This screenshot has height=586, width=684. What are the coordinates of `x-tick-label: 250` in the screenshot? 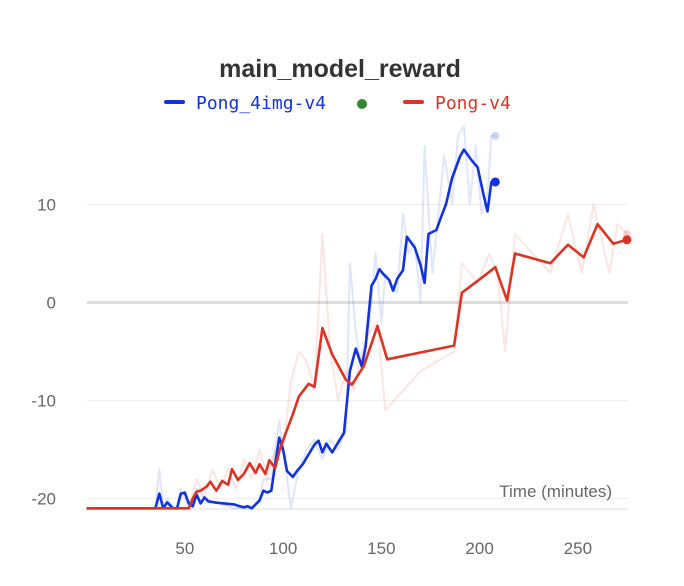 It's located at (578, 548).